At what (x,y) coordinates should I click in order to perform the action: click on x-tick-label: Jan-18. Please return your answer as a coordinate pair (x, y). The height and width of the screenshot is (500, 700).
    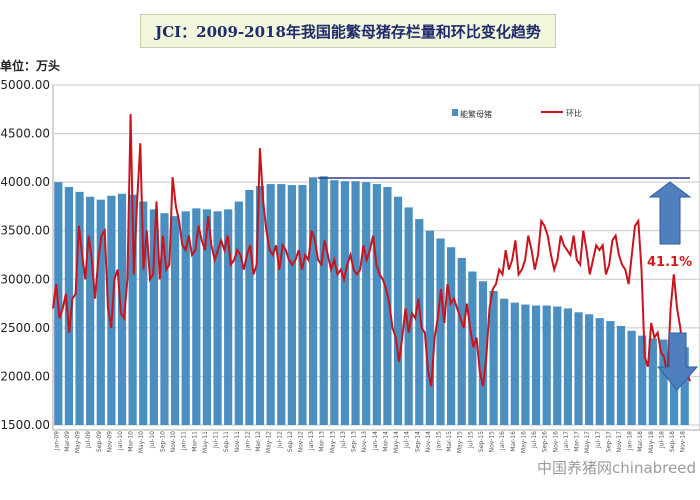
    Looking at the image, I should click on (630, 441).